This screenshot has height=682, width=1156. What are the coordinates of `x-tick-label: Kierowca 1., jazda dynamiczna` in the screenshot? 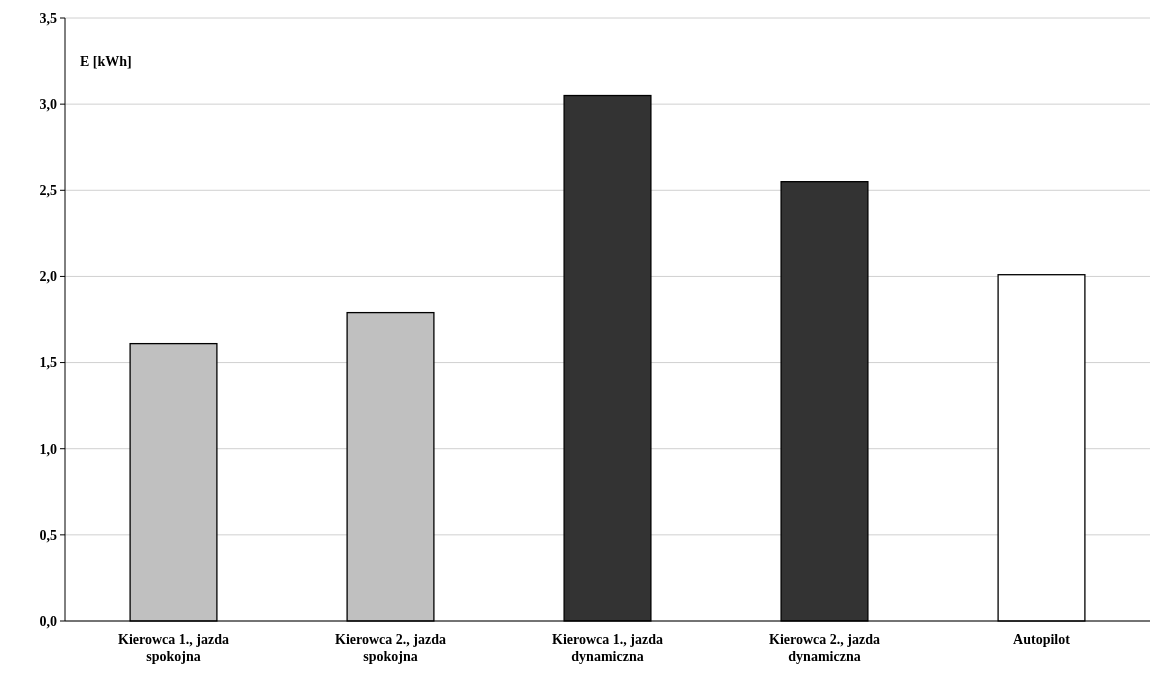 It's located at (607, 648).